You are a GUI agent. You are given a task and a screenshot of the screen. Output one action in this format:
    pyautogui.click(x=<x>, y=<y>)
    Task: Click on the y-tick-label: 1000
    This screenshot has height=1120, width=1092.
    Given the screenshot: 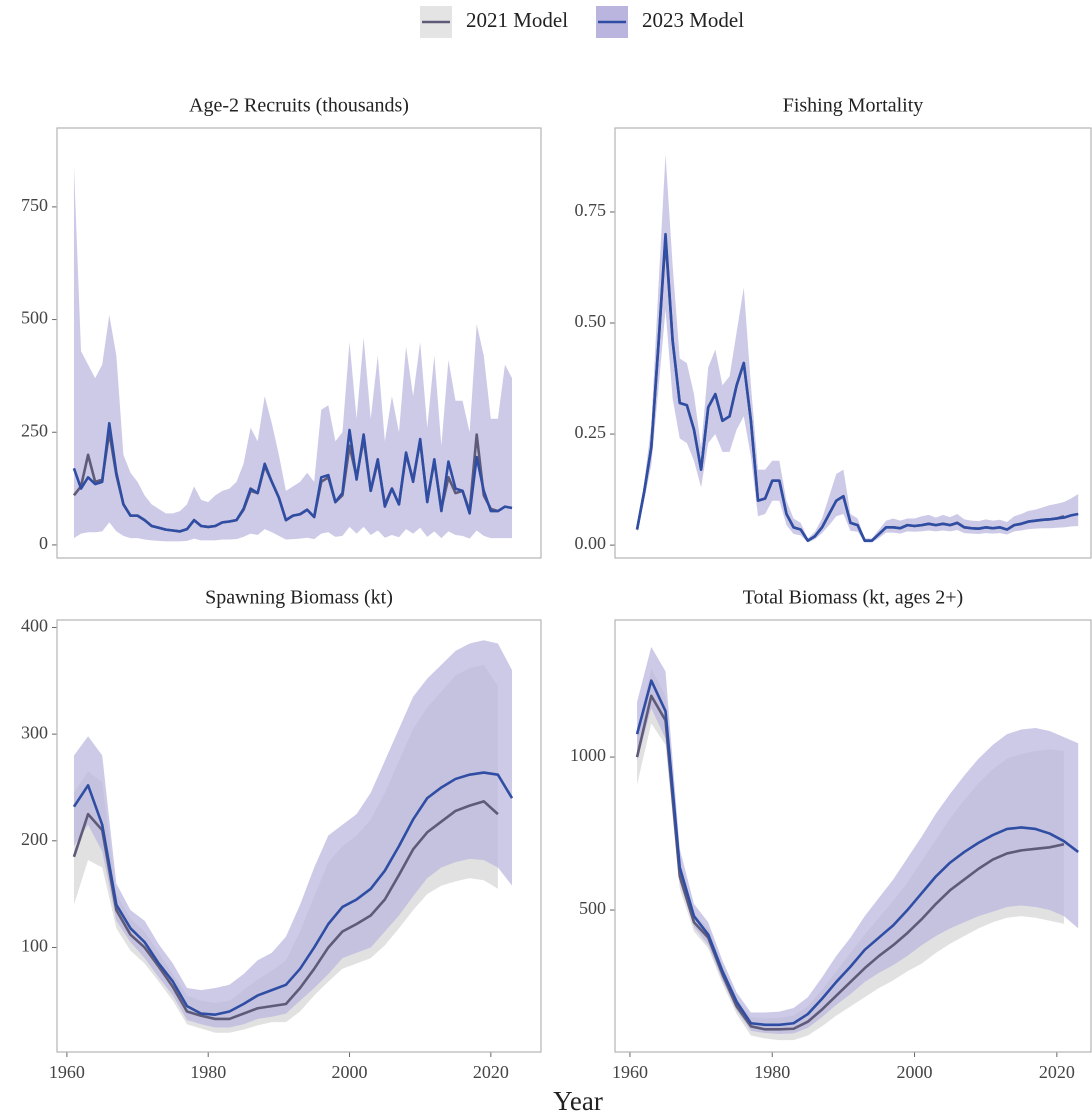 What is the action you would take?
    pyautogui.click(x=588, y=755)
    